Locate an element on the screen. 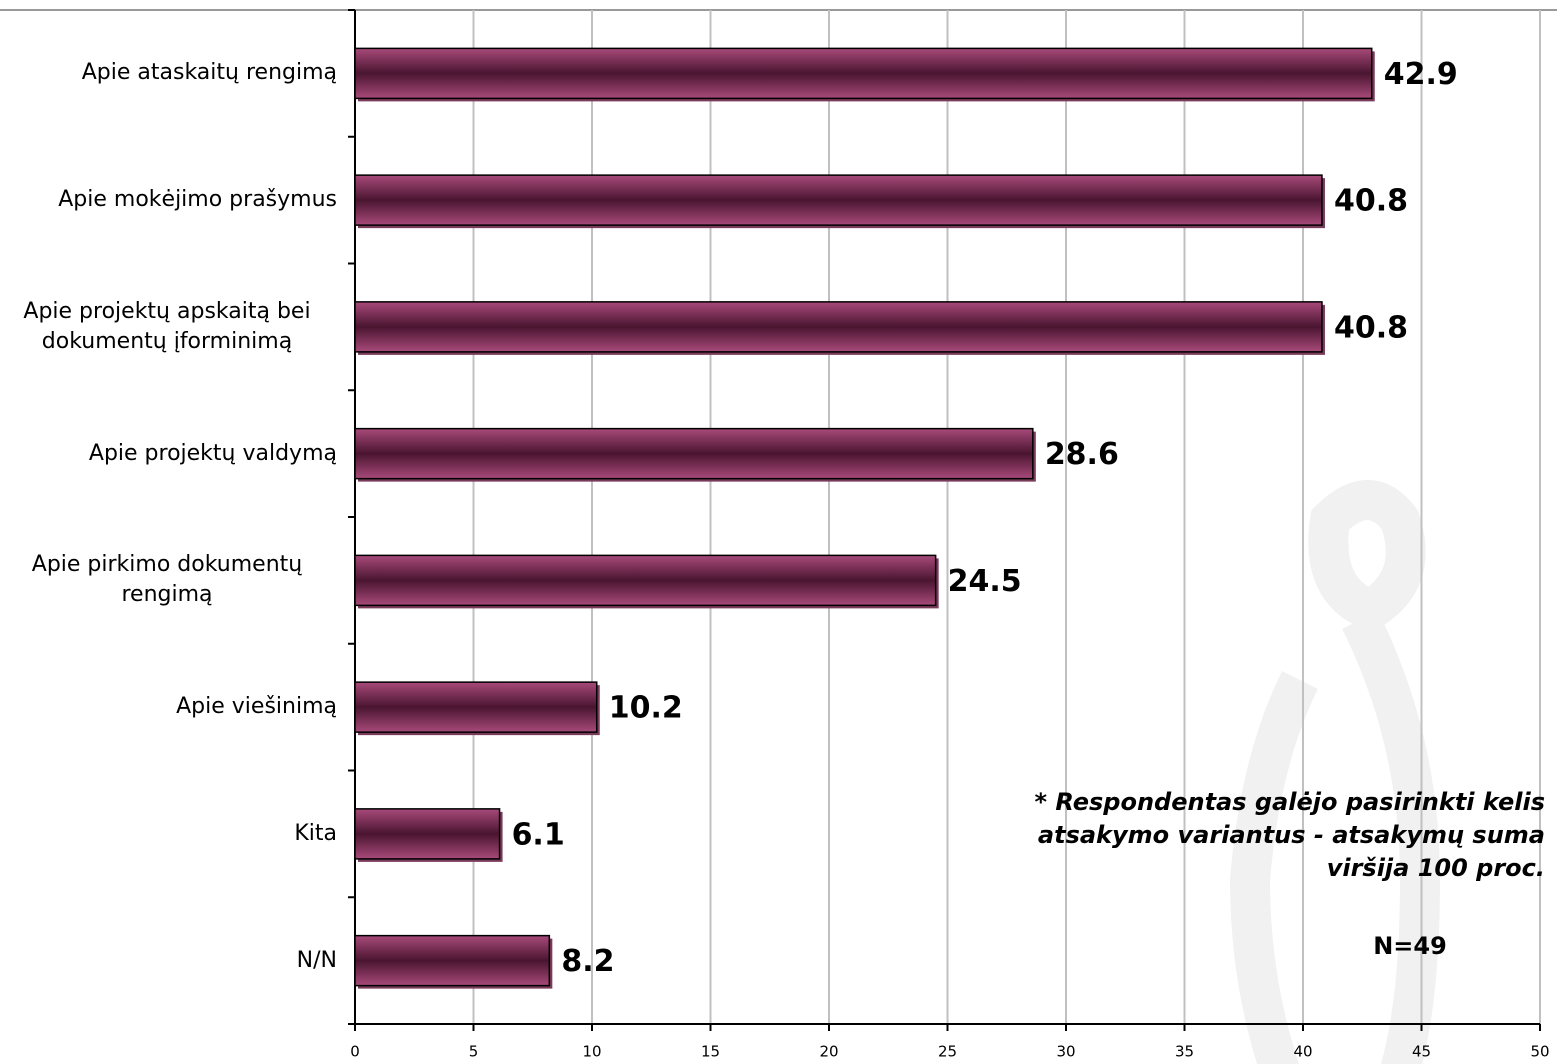  y-tick-label: Apie ataskaitų rengimą is located at coordinates (209, 73).